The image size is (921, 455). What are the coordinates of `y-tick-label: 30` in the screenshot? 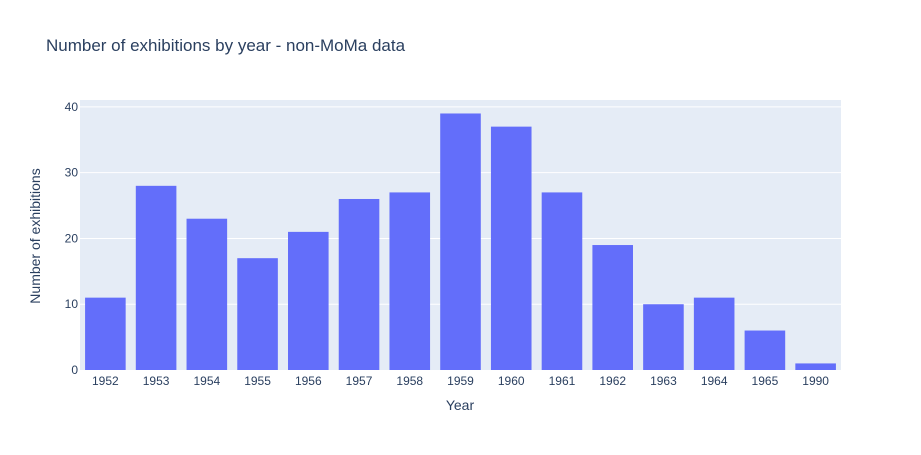 It's located at (72, 173).